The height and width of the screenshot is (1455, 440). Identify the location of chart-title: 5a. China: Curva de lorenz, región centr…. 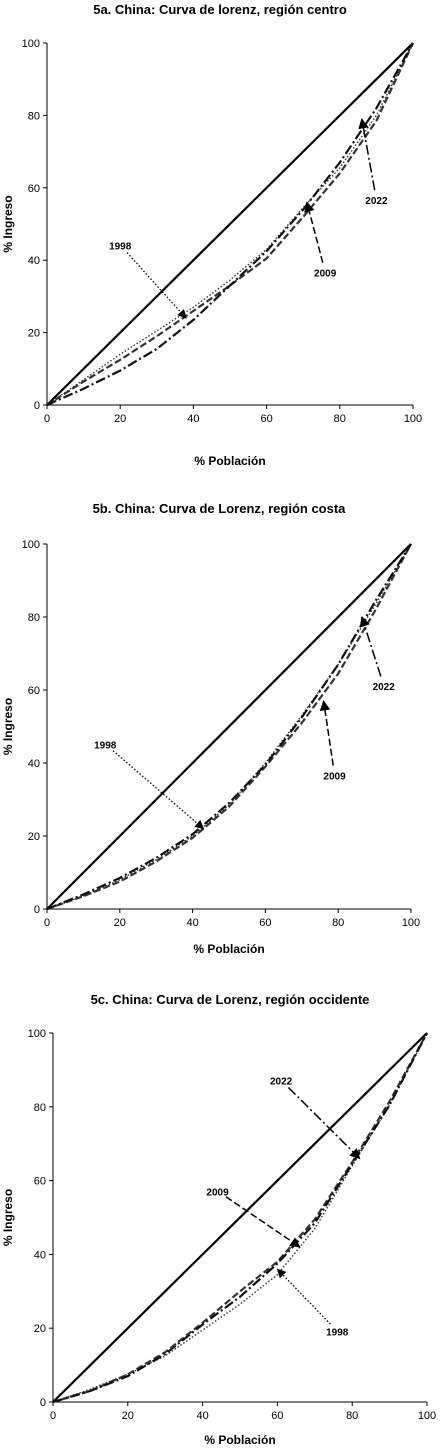
(220, 9).